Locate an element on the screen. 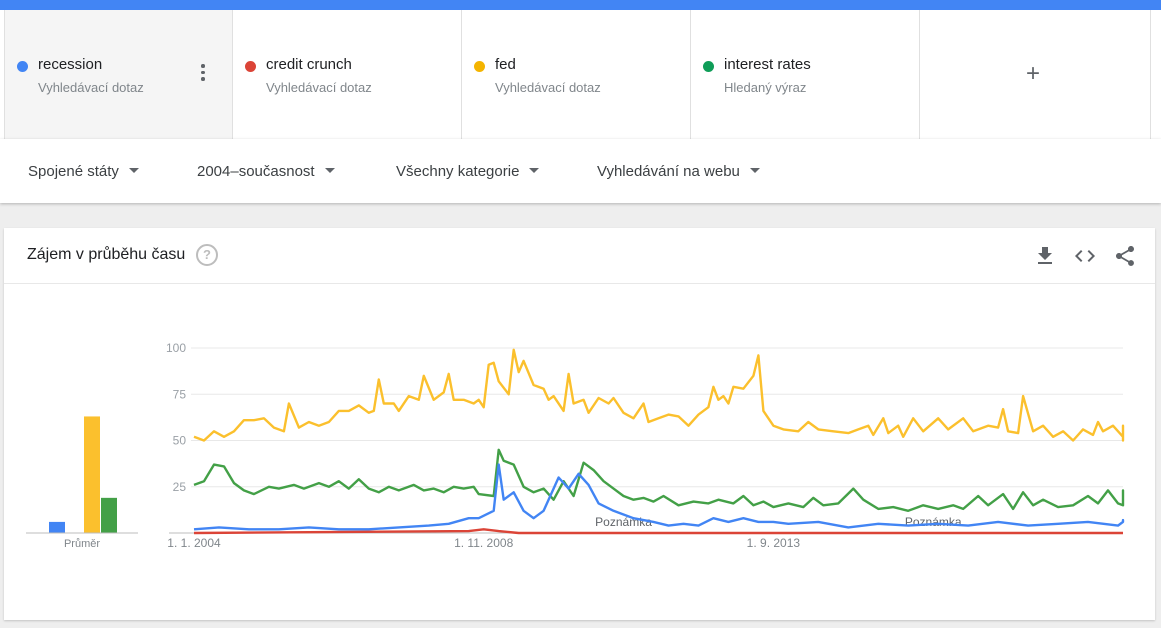  average-bar-chart: Průměr is located at coordinates (82, 483).